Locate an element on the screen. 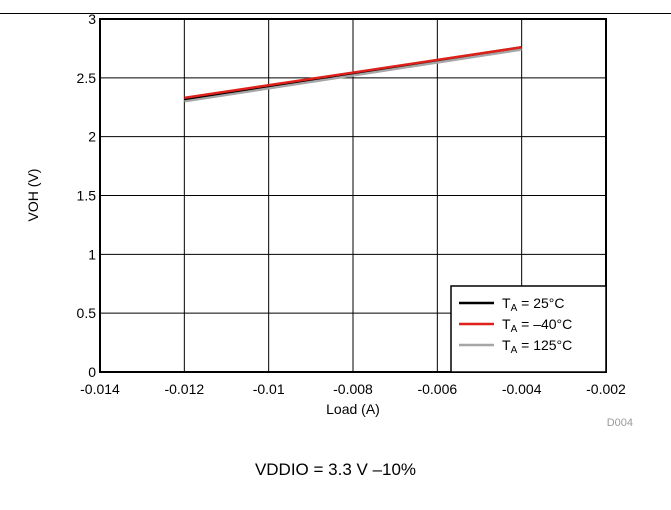 This screenshot has height=510, width=671. caption: VDDIO = 3.3 V –10% is located at coordinates (335, 469).